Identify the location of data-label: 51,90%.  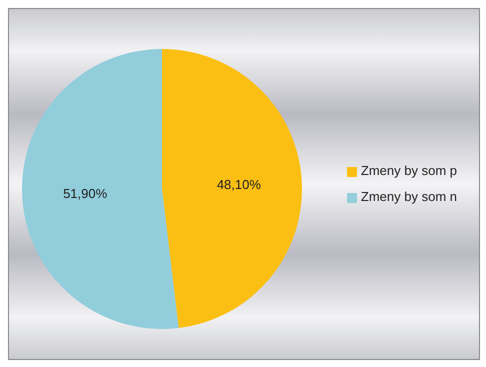
(85, 194).